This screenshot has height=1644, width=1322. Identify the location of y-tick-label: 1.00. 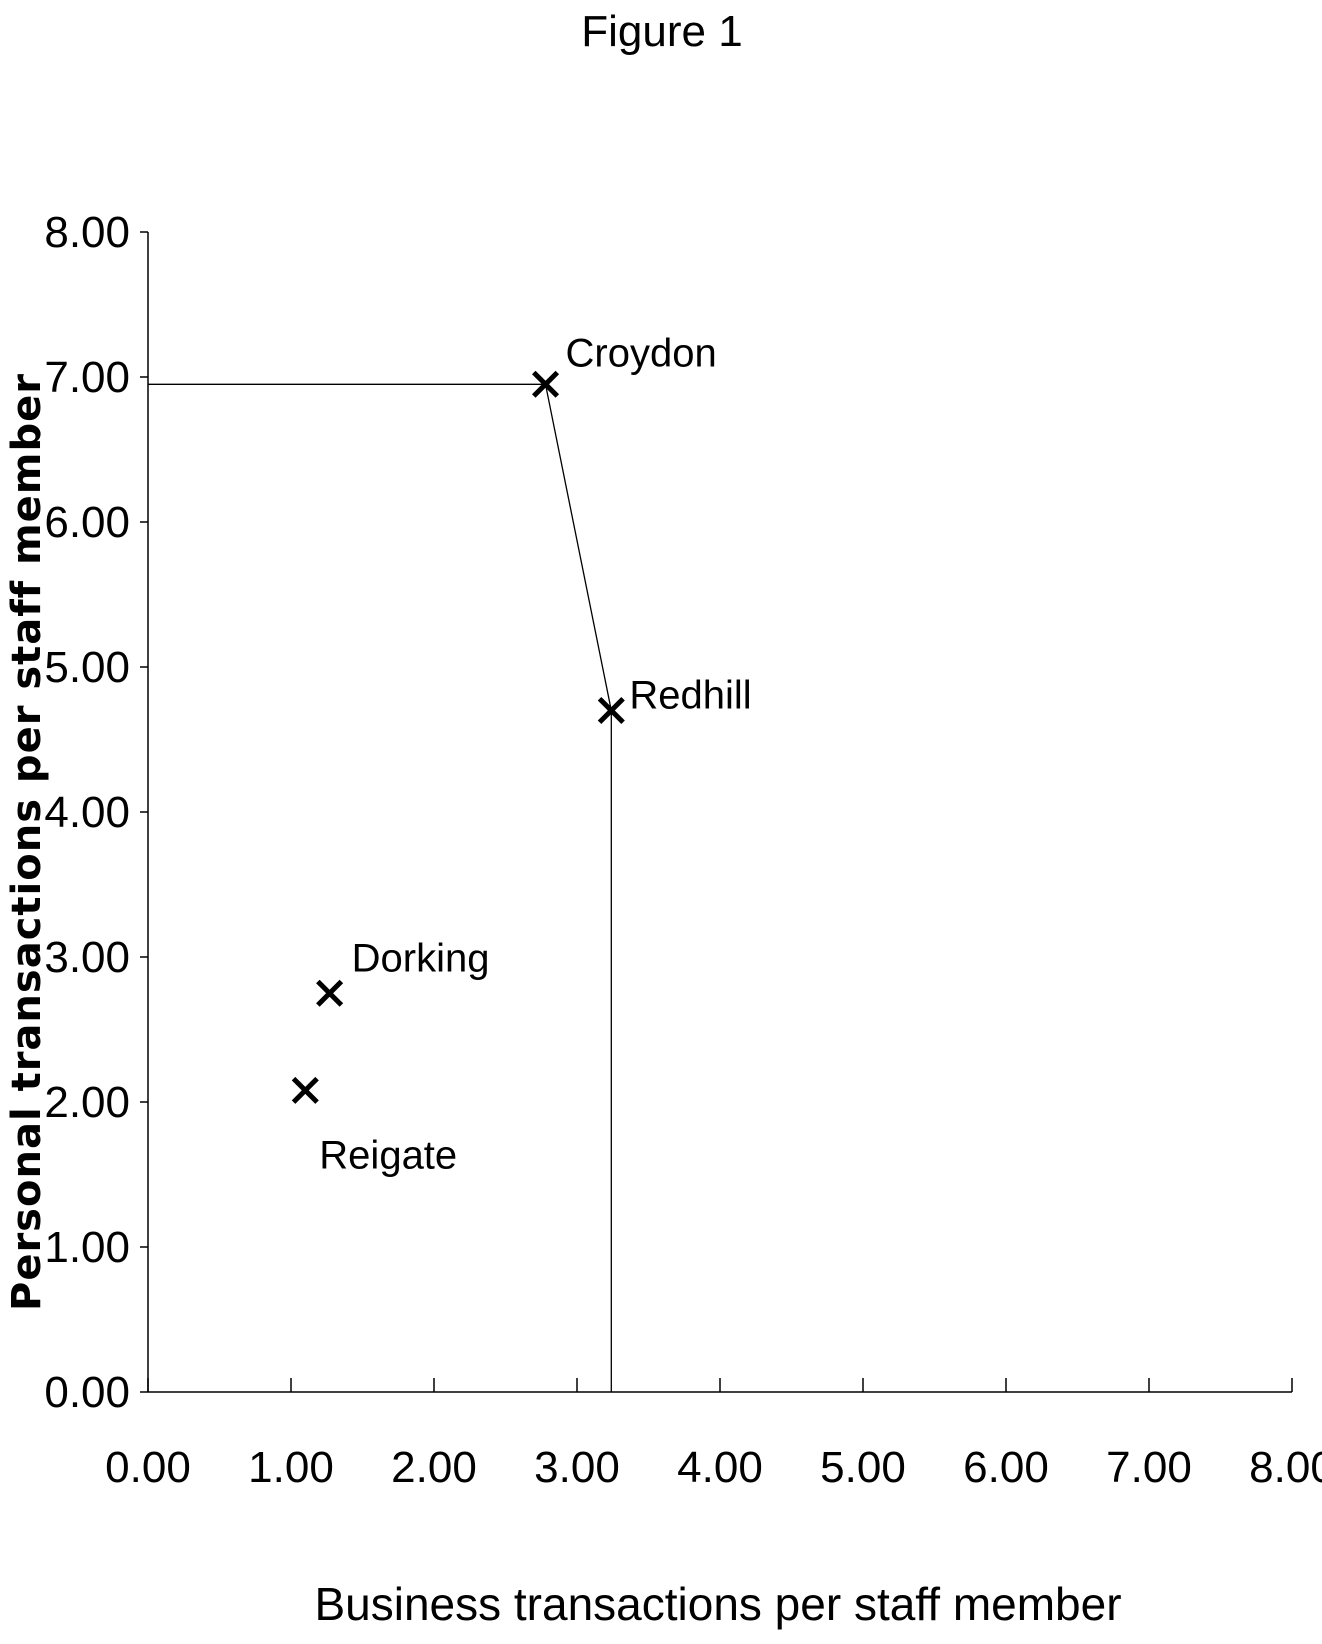
(87, 1247).